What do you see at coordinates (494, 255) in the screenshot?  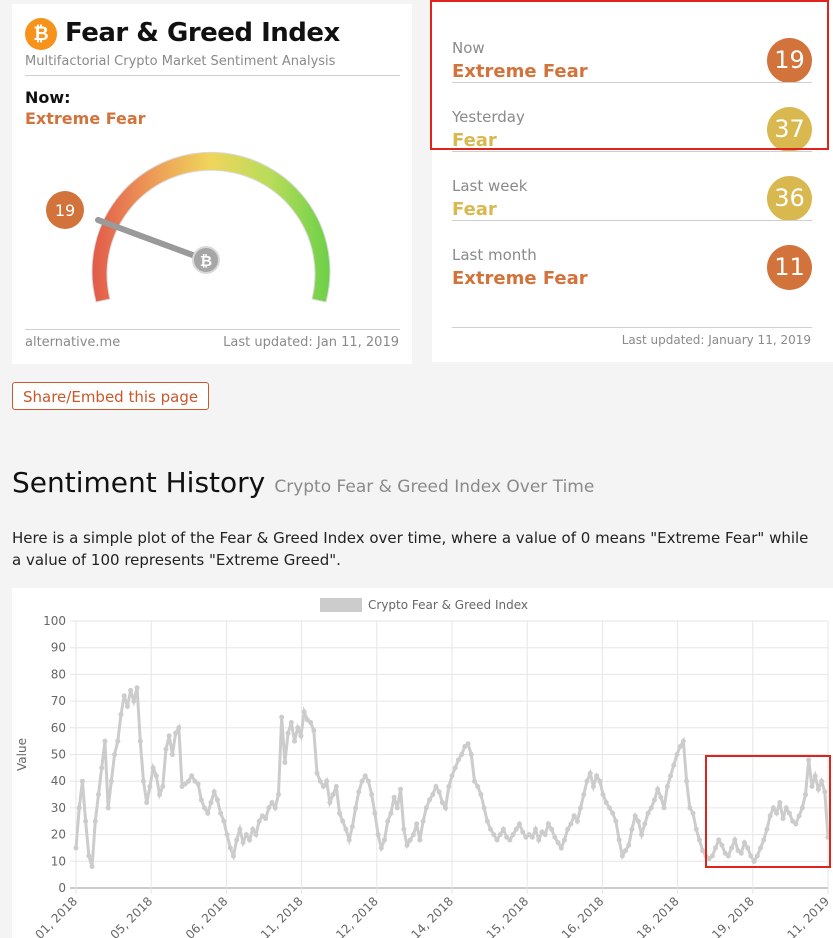 I see `history-label: Last month` at bounding box center [494, 255].